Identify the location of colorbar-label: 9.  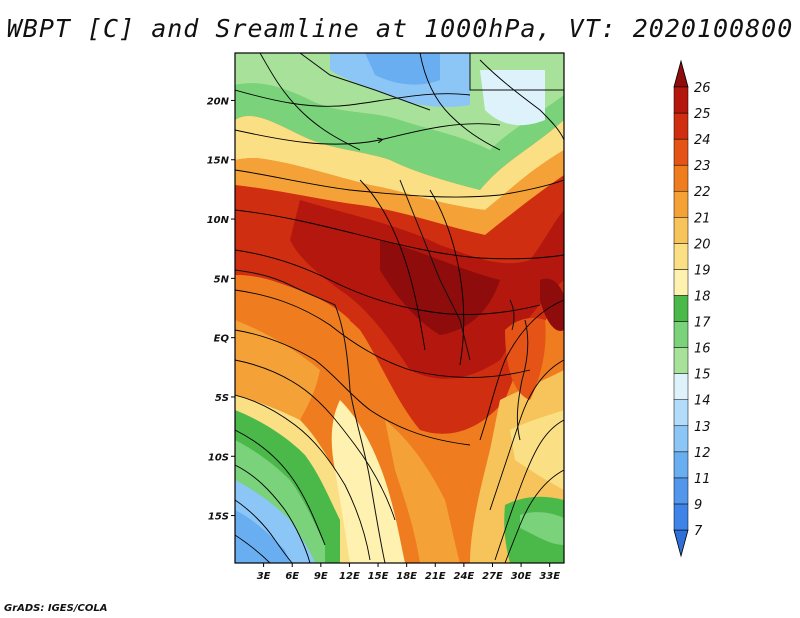
(698, 505).